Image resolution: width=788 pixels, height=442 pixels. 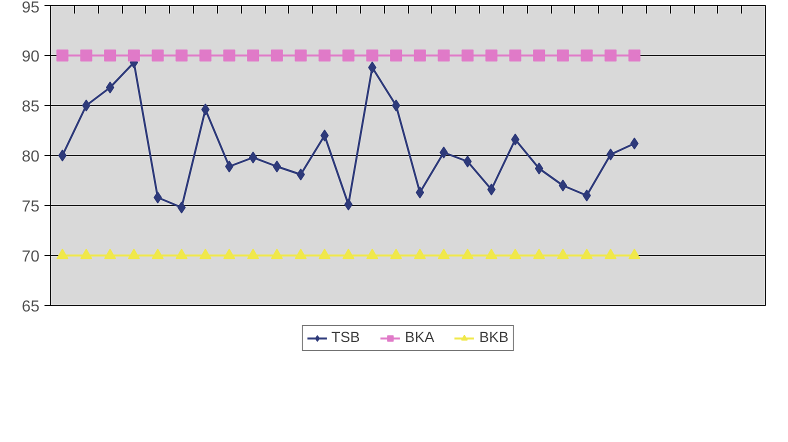 What do you see at coordinates (31, 107) in the screenshot?
I see `y-tick-label: 85` at bounding box center [31, 107].